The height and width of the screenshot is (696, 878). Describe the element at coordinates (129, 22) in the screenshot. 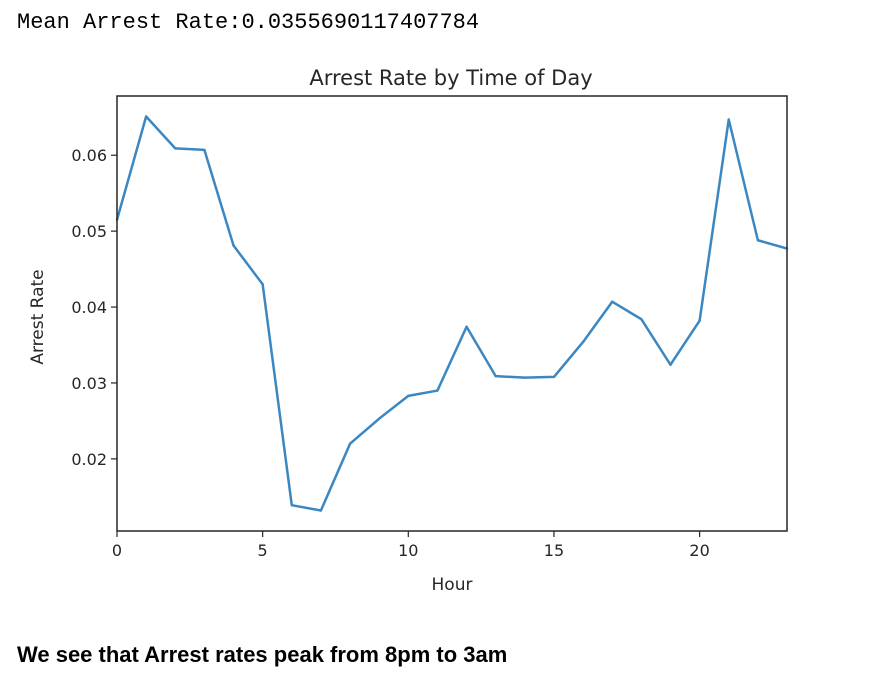

I see `mean-arrest-rate-label: Mean Arrest Rate:` at that location.